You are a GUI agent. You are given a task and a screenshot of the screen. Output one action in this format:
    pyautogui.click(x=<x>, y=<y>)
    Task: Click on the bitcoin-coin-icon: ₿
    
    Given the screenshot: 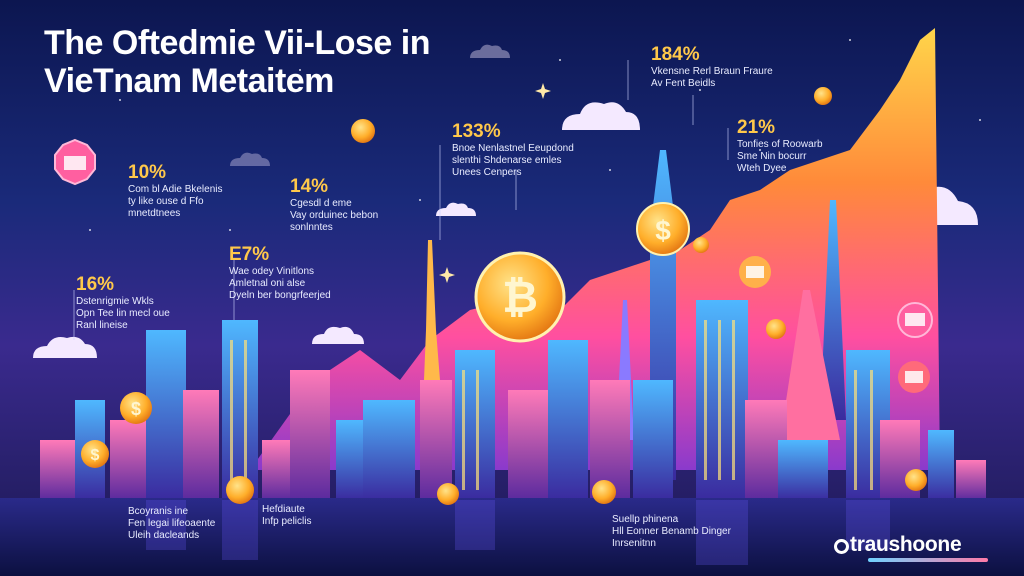 What is the action you would take?
    pyautogui.click(x=520, y=297)
    